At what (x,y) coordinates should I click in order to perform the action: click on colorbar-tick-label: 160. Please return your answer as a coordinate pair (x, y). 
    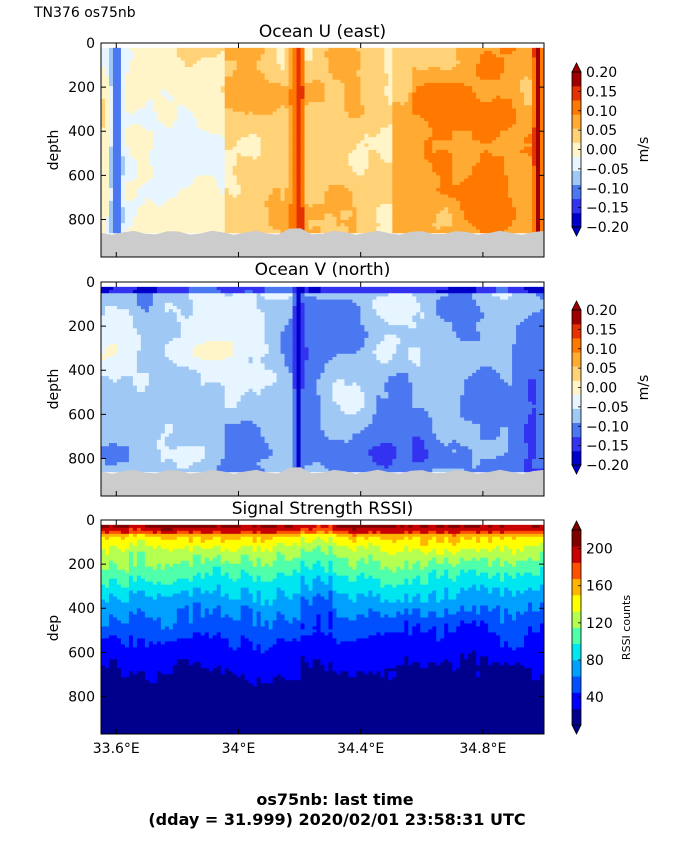
    Looking at the image, I should click on (599, 587).